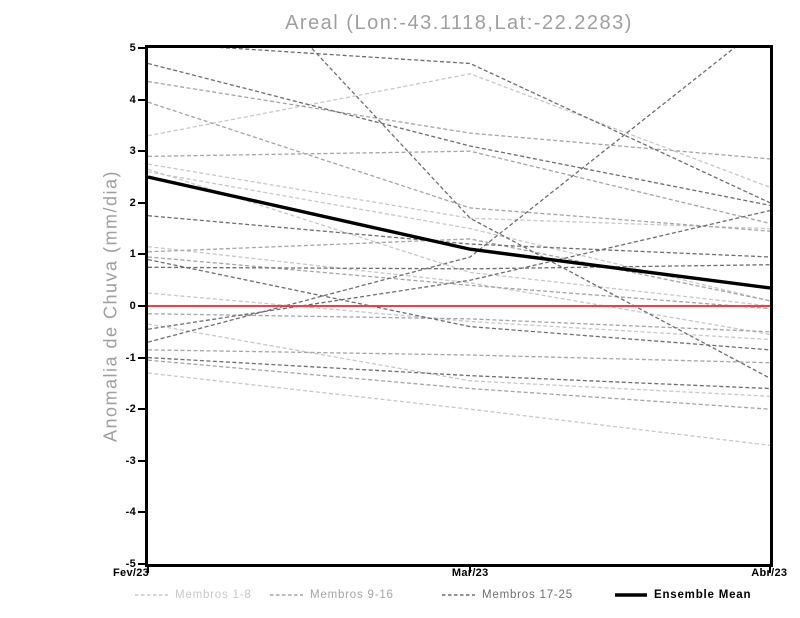 The width and height of the screenshot is (800, 618). I want to click on x-tick-label: Mar/23, so click(470, 573).